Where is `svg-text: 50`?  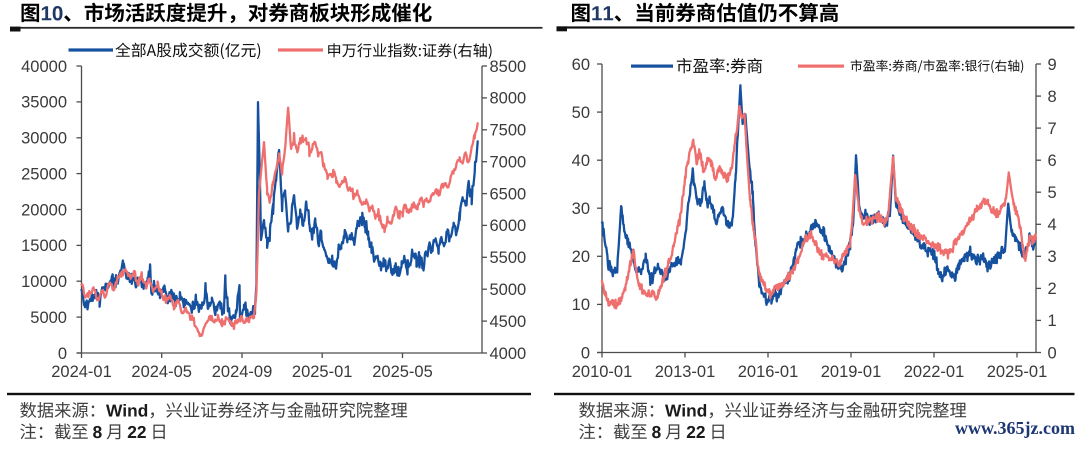
svg-text: 50 is located at coordinates (581, 113).